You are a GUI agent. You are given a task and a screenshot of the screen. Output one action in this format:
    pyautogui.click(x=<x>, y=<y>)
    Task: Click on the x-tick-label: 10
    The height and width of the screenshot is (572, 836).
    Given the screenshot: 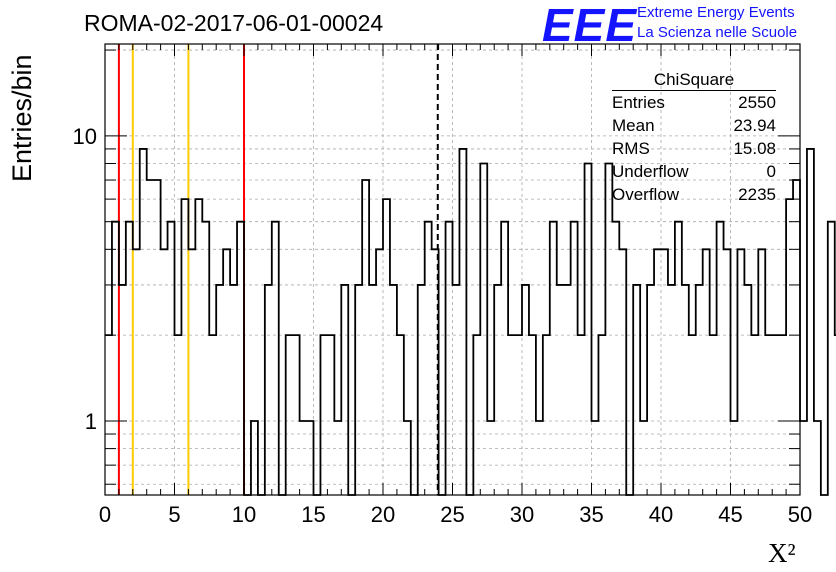 What is the action you would take?
    pyautogui.click(x=244, y=514)
    